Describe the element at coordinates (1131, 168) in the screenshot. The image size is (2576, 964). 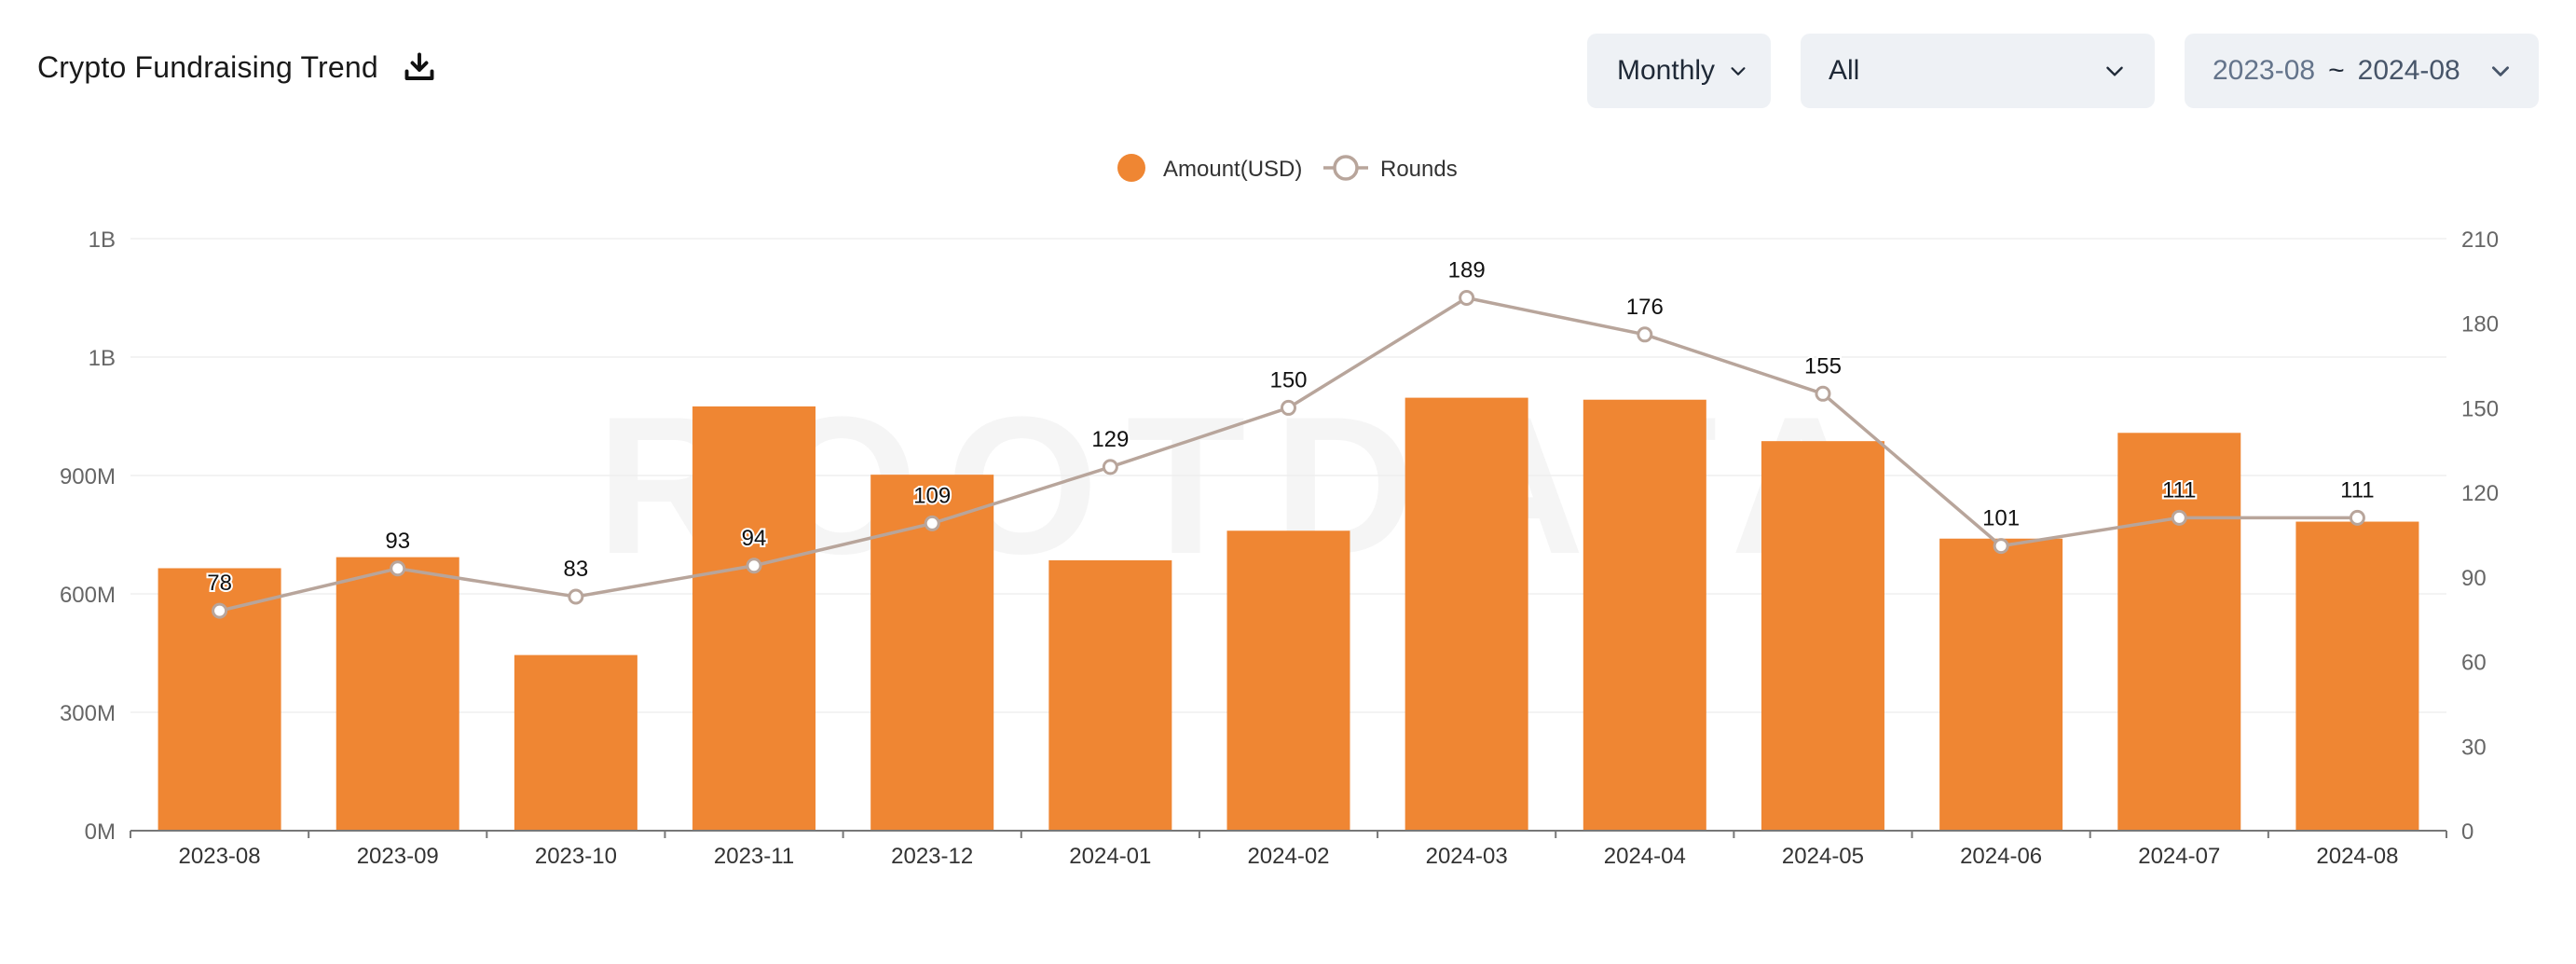
I see `legend-amount-marker` at that location.